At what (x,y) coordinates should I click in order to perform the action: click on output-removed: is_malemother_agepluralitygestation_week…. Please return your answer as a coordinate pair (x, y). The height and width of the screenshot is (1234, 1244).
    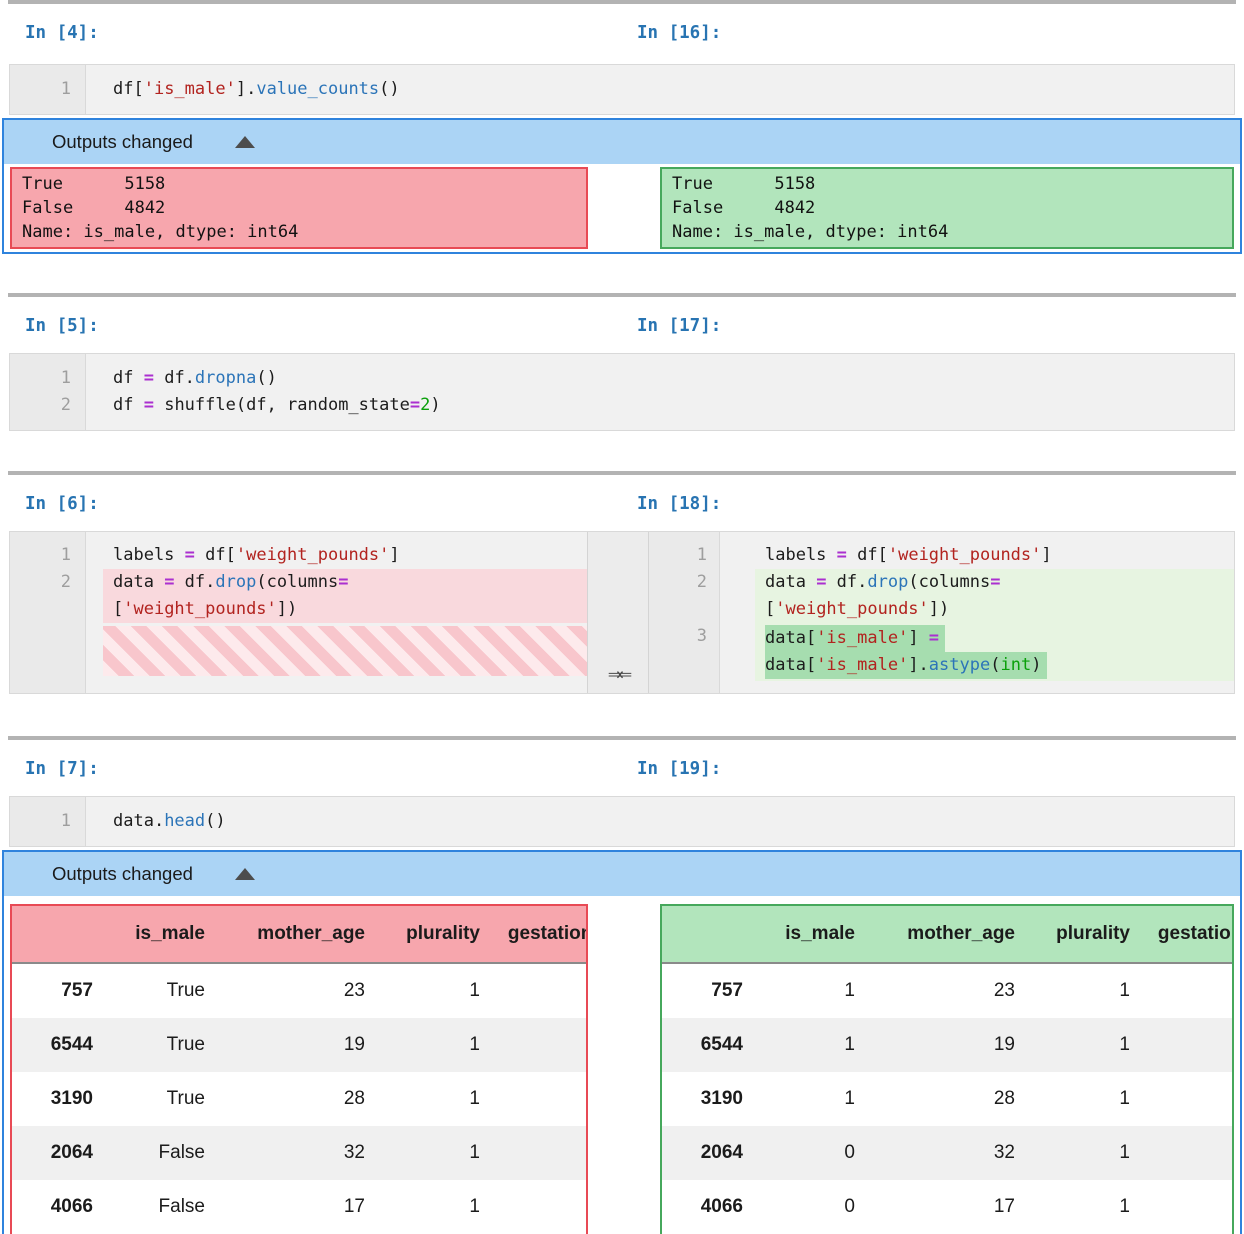
    Looking at the image, I should click on (299, 1069).